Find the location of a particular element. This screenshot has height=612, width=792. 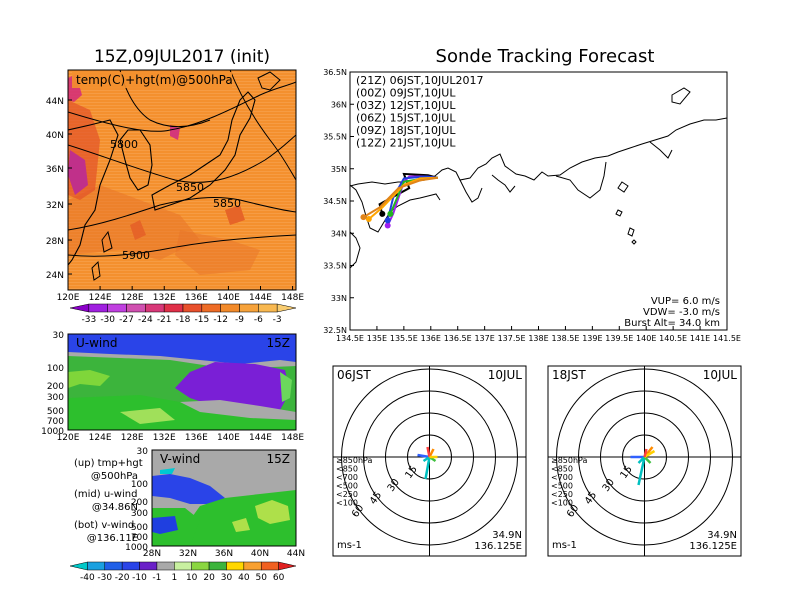

hodograph-legend-entry: <850 is located at coordinates (347, 469).